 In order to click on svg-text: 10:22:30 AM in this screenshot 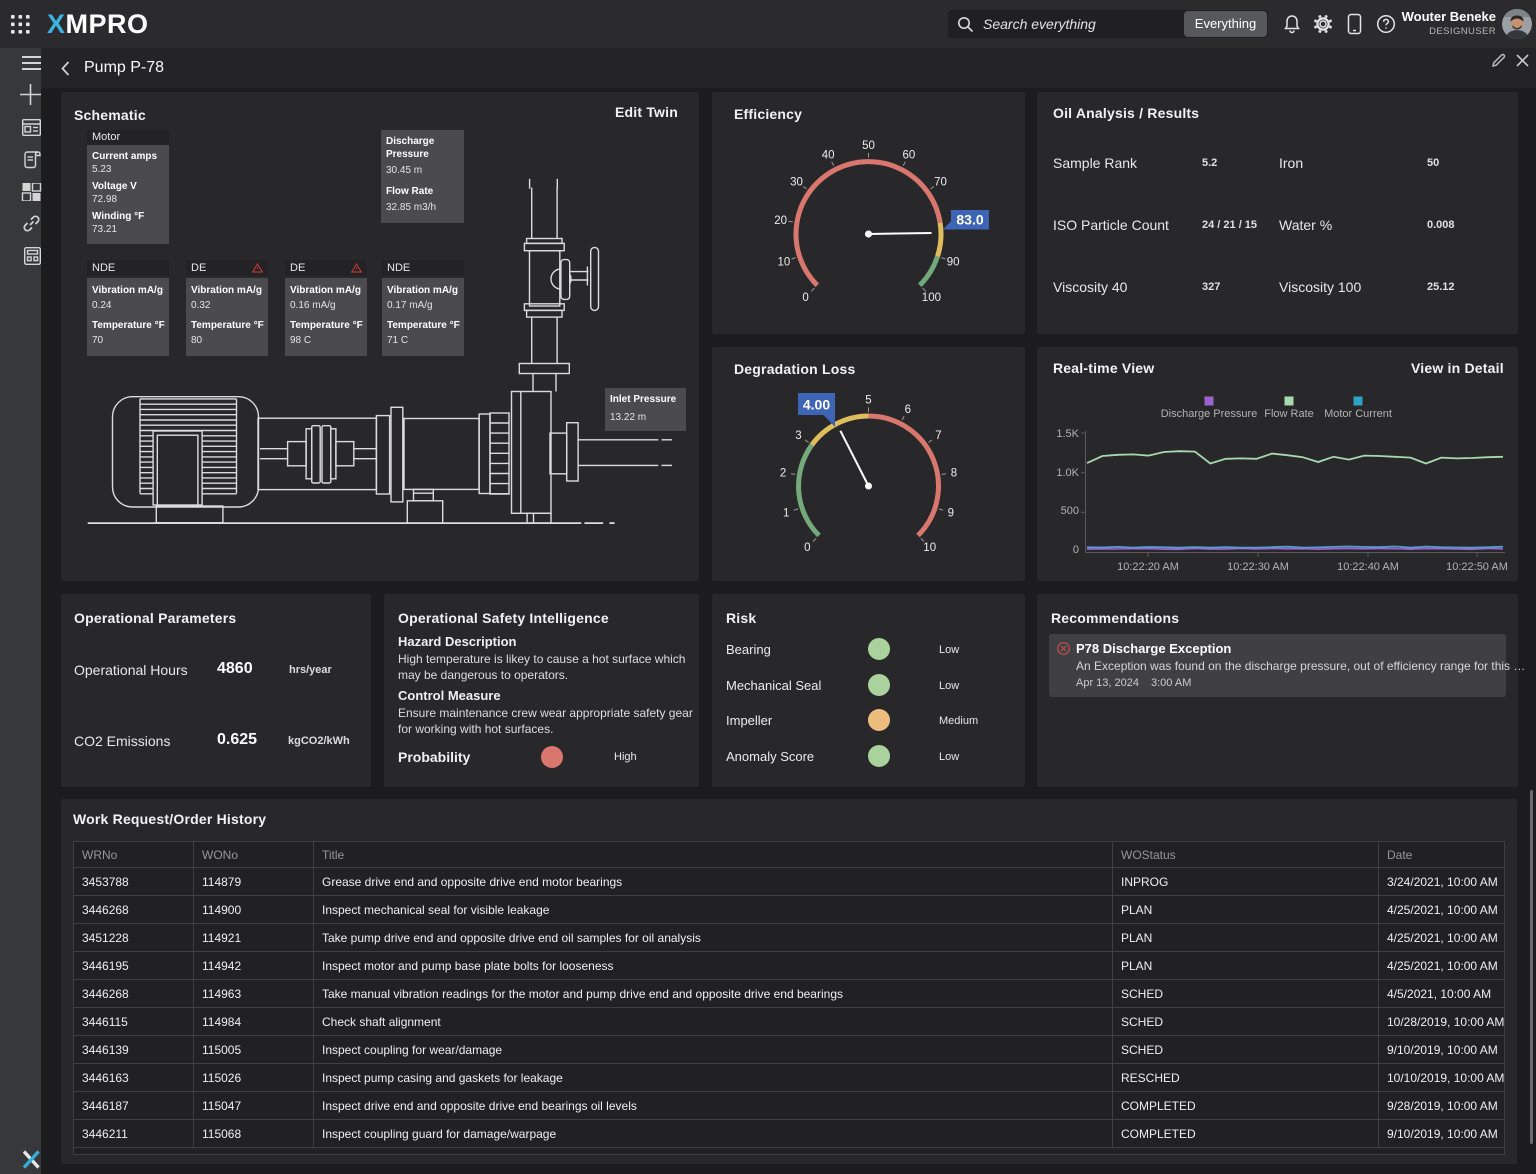, I will do `click(1258, 567)`.